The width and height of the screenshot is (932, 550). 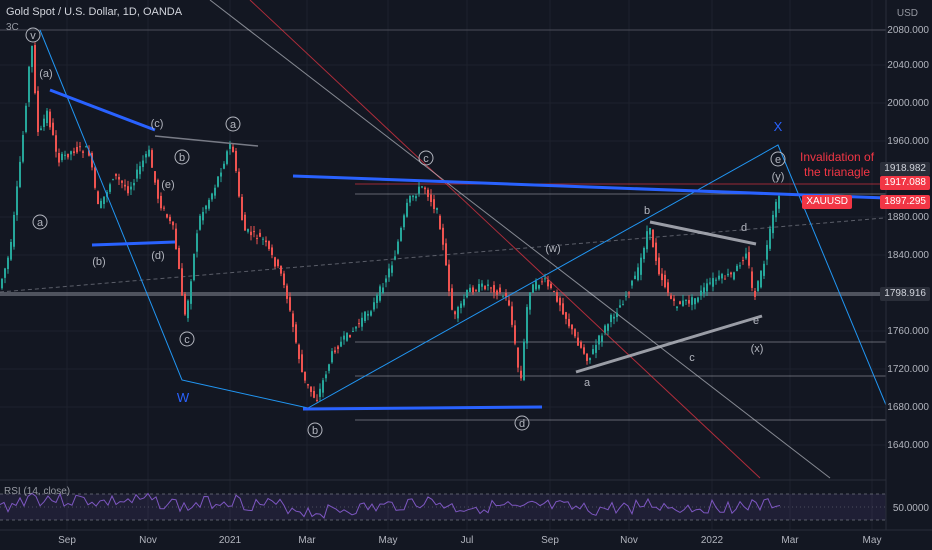 I want to click on label-b-lower: b, so click(x=647, y=211).